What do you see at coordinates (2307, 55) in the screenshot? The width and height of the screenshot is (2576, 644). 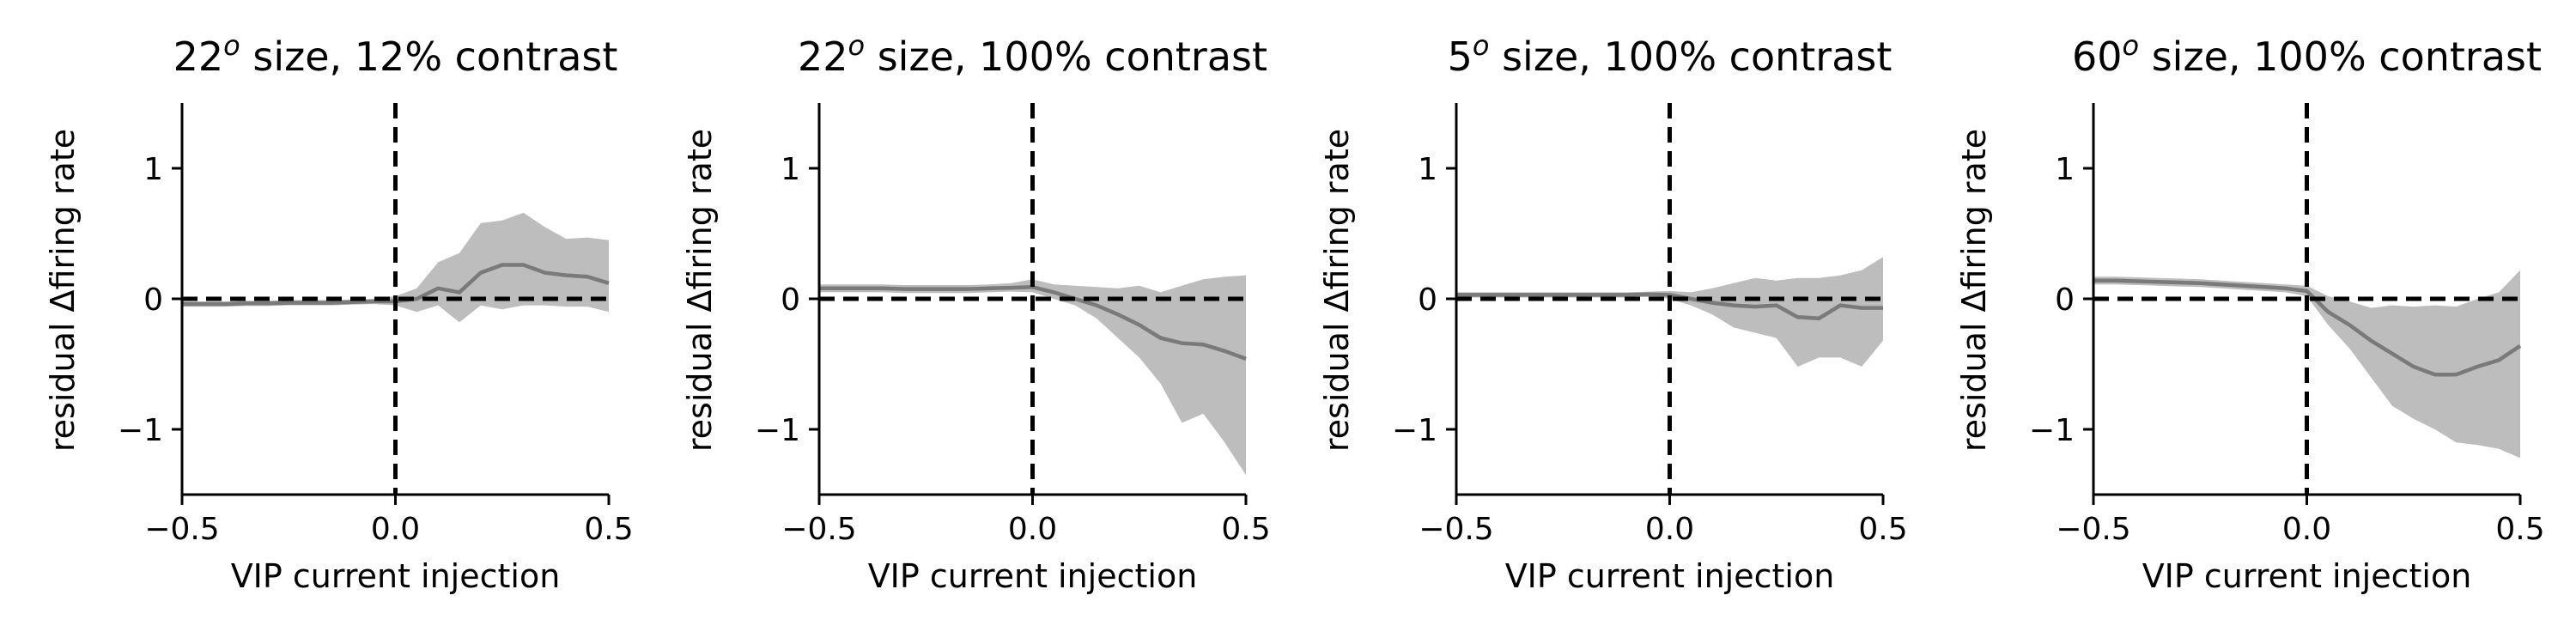 I see `chart-title: 60o size, 100% contrast` at bounding box center [2307, 55].